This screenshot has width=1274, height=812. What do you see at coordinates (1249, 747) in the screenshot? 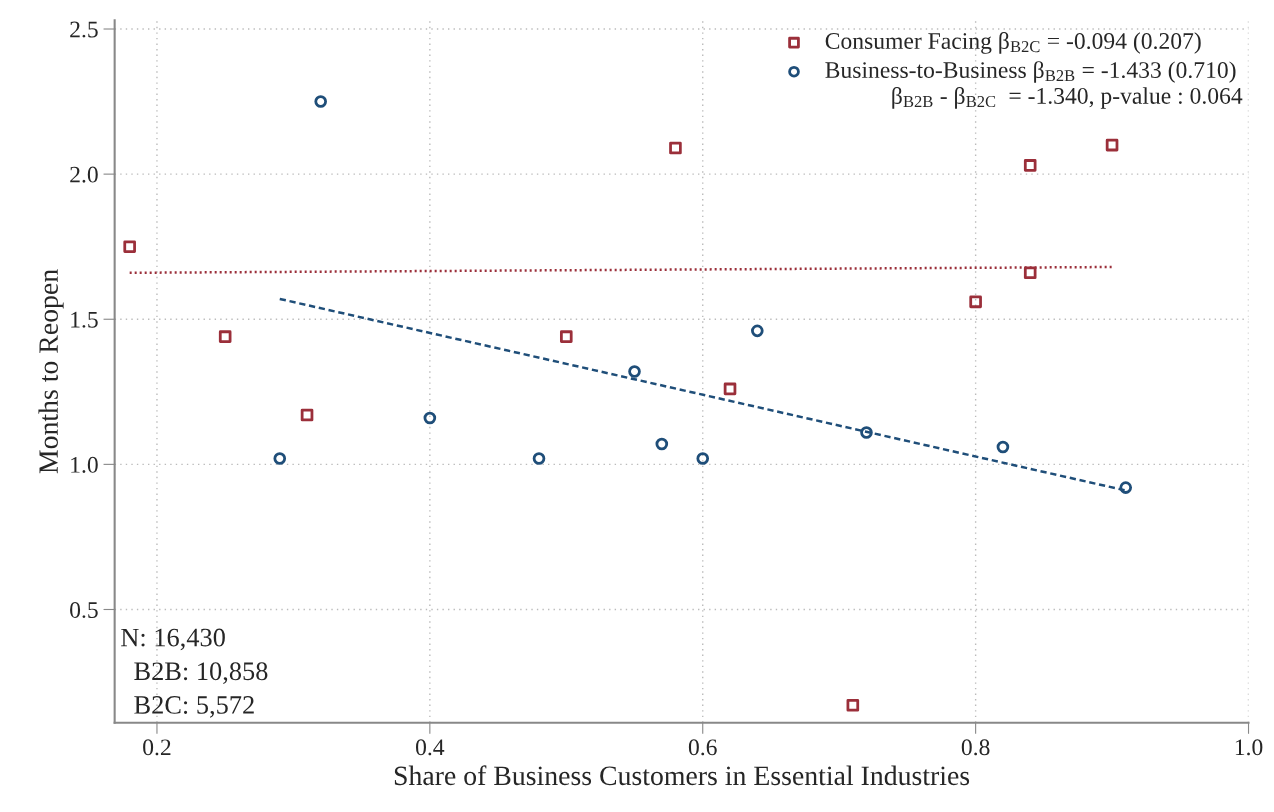
I see `x-tick-label: 1.0` at bounding box center [1249, 747].